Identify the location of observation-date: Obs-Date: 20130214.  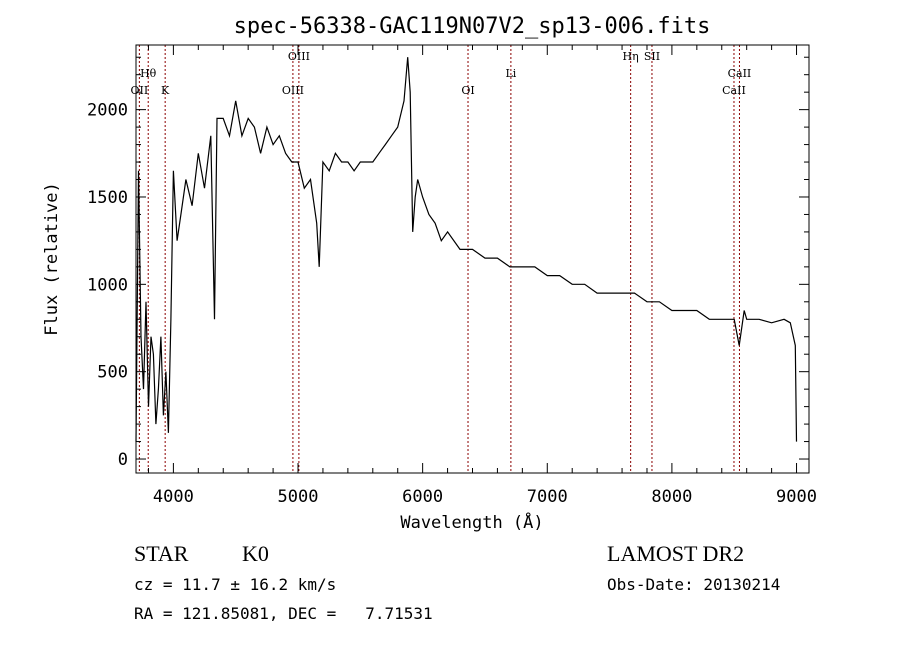
(694, 584).